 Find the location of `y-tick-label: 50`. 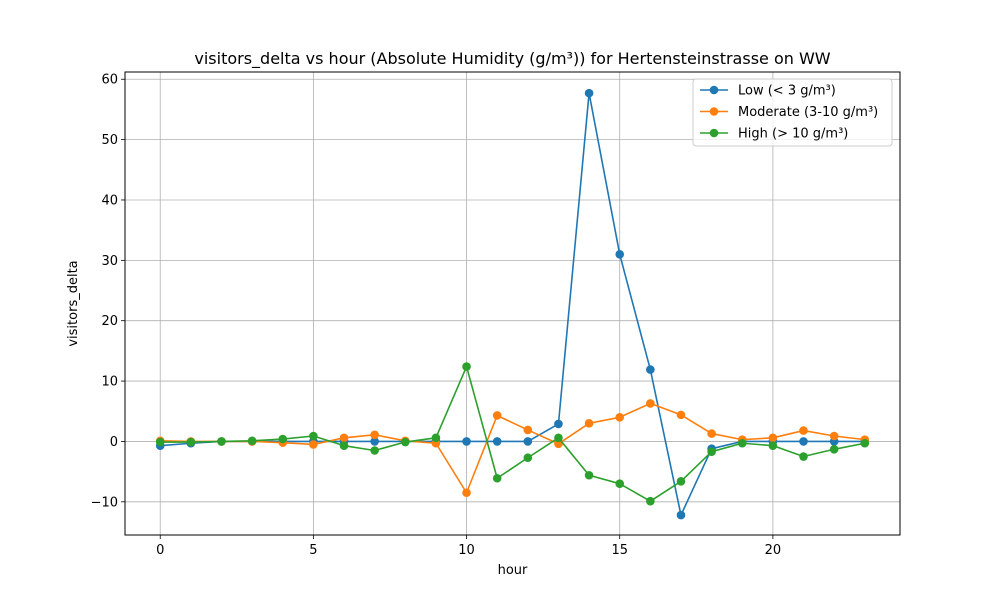

y-tick-label: 50 is located at coordinates (109, 140).